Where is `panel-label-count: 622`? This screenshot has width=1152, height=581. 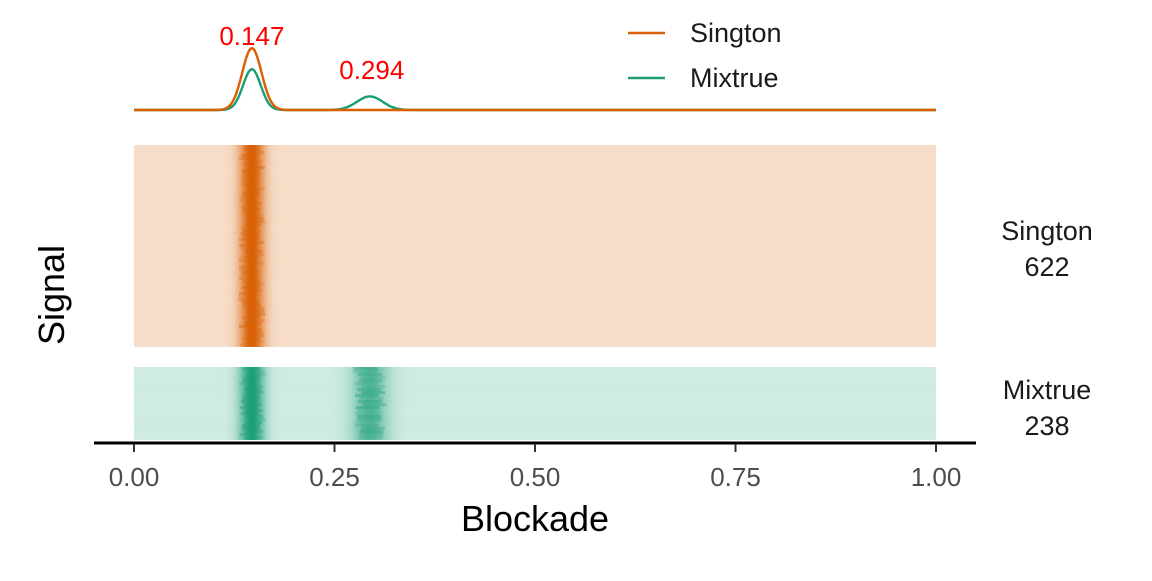 panel-label-count: 622 is located at coordinates (1046, 267).